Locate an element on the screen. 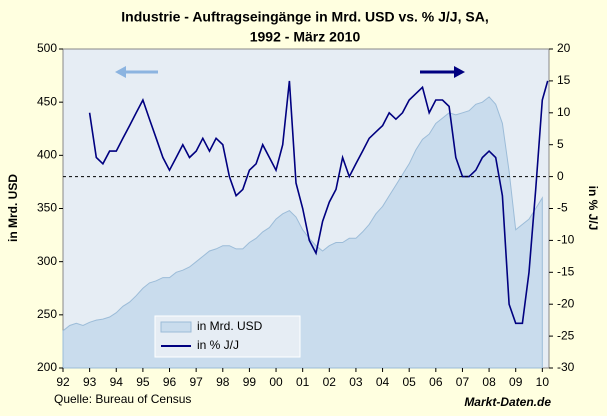  x-tick-label: 96 is located at coordinates (170, 382).